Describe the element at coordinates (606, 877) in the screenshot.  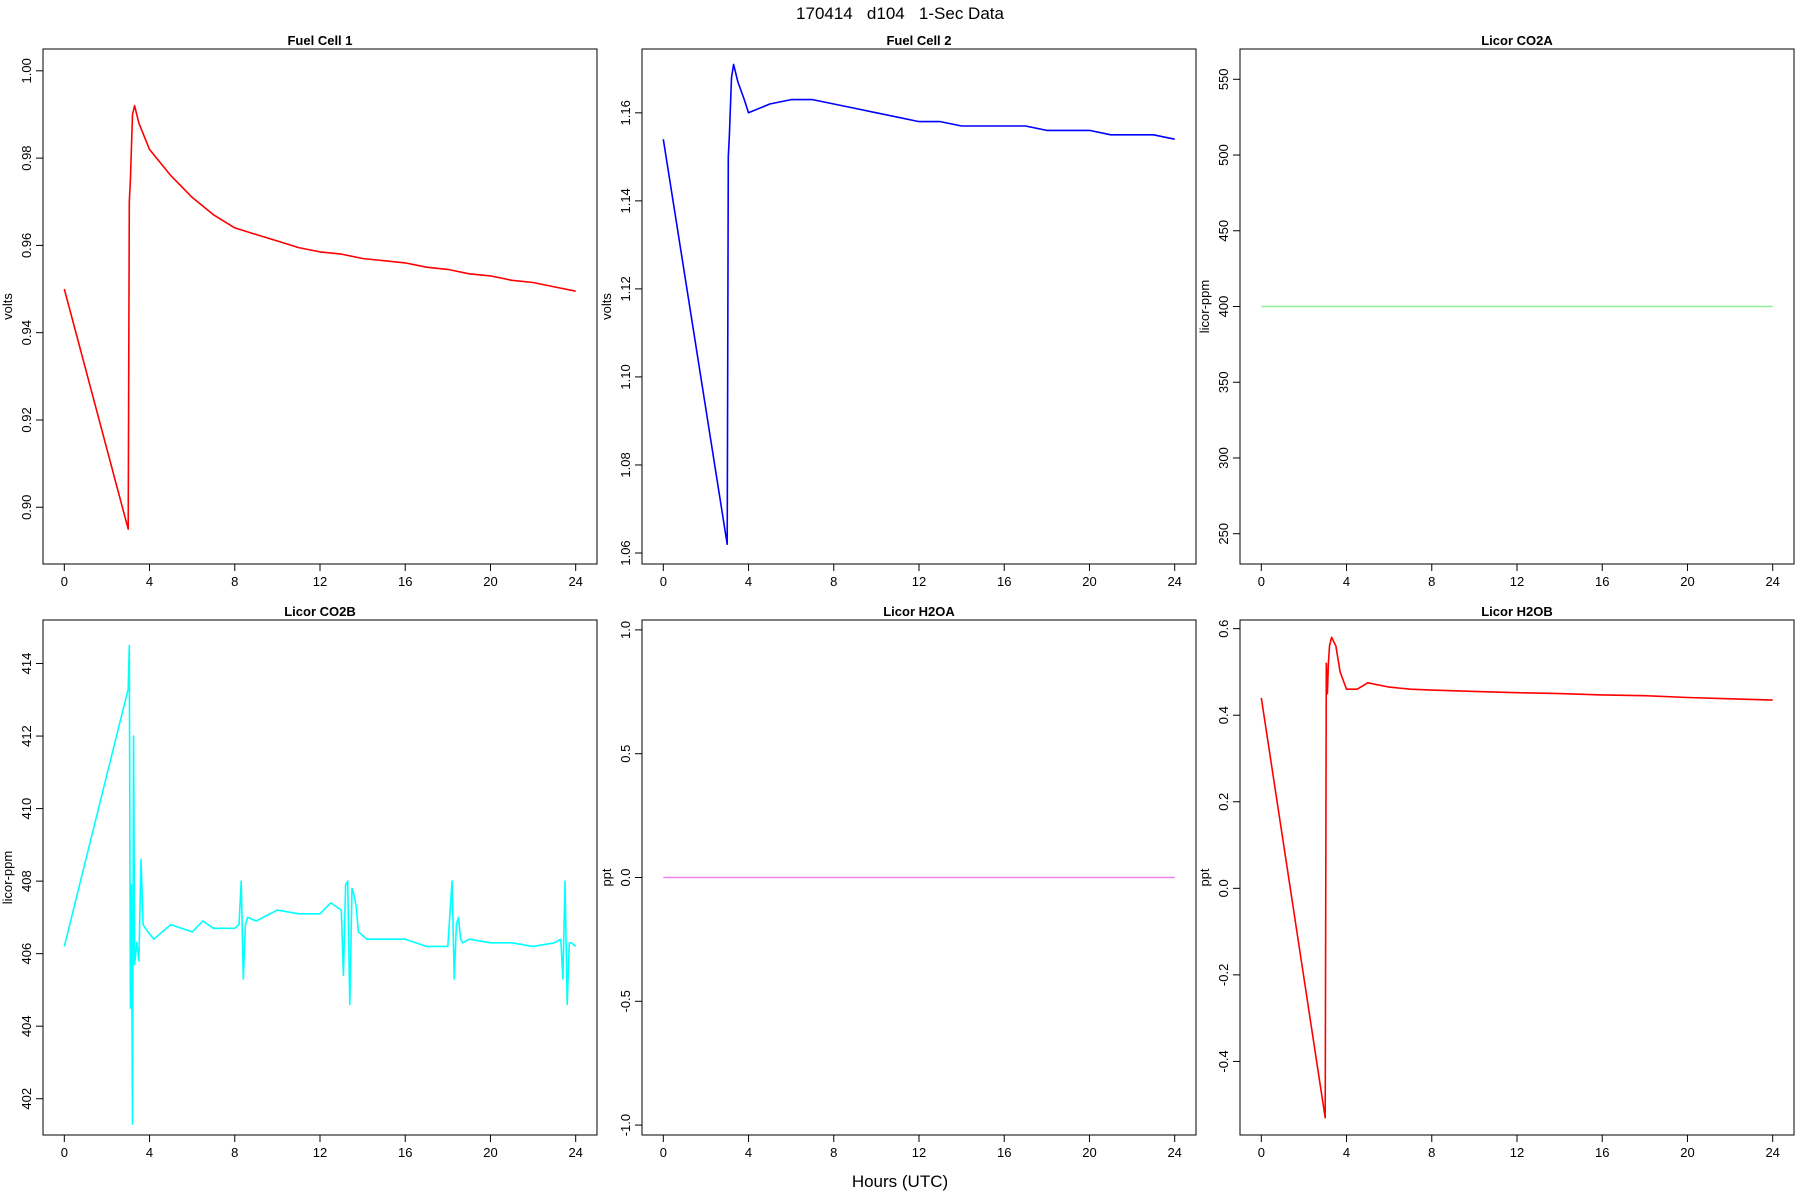
I see `y-axis-label: ppt` at that location.